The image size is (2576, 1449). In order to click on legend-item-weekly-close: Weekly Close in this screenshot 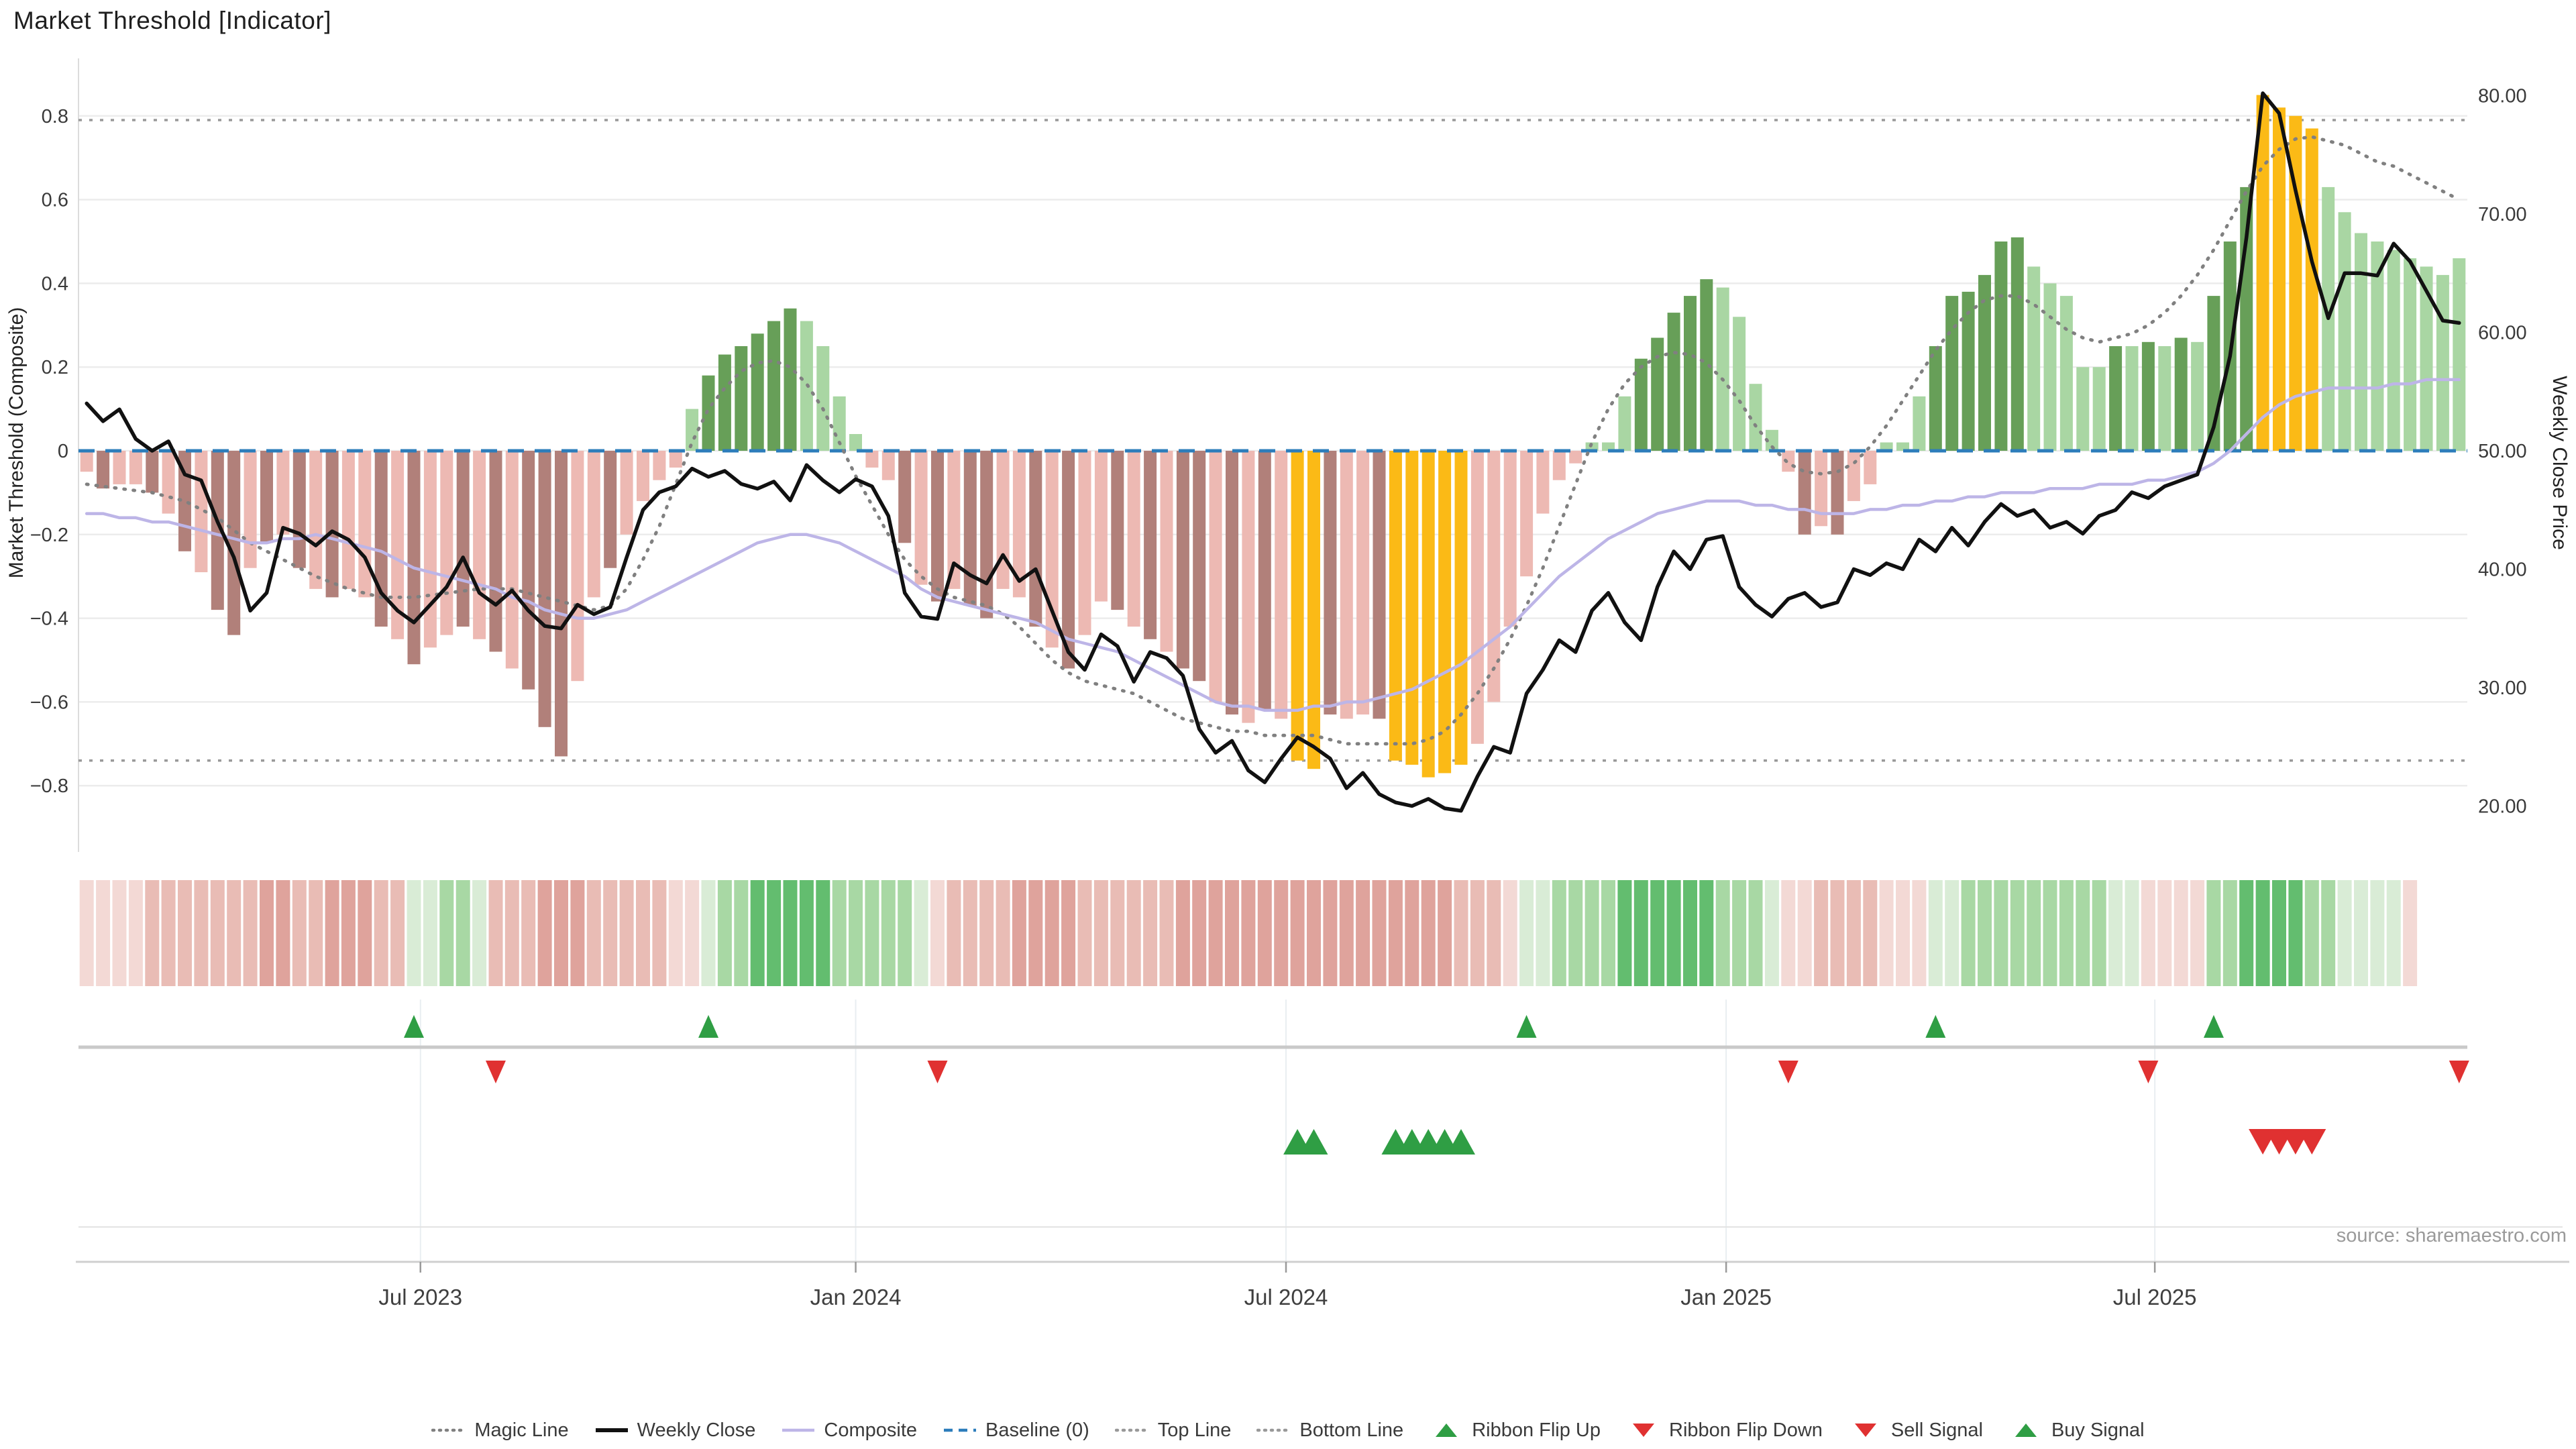, I will do `click(674, 1430)`.